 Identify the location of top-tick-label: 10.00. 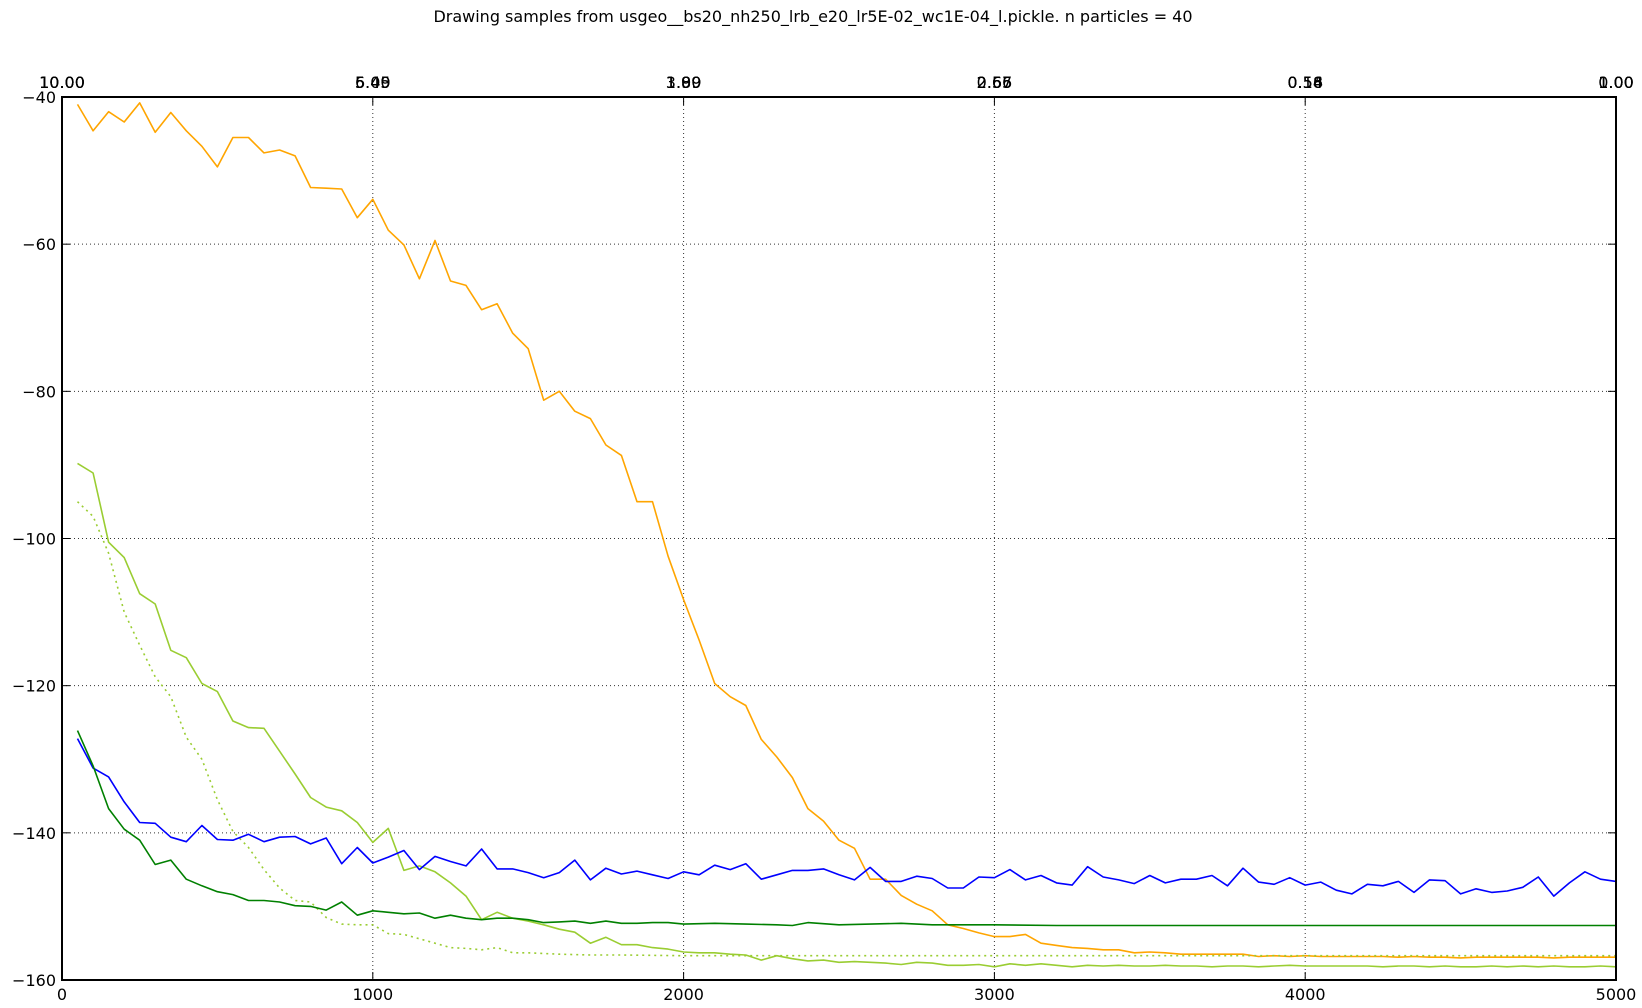
(62, 82).